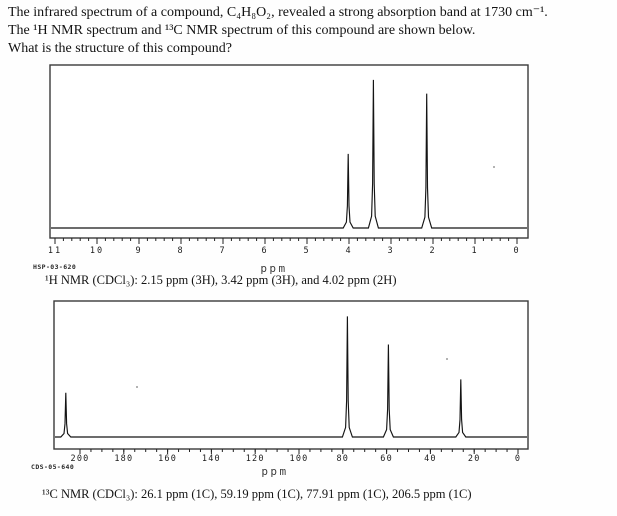 This screenshot has width=617, height=516. I want to click on c13-tick-label: 80, so click(342, 459).